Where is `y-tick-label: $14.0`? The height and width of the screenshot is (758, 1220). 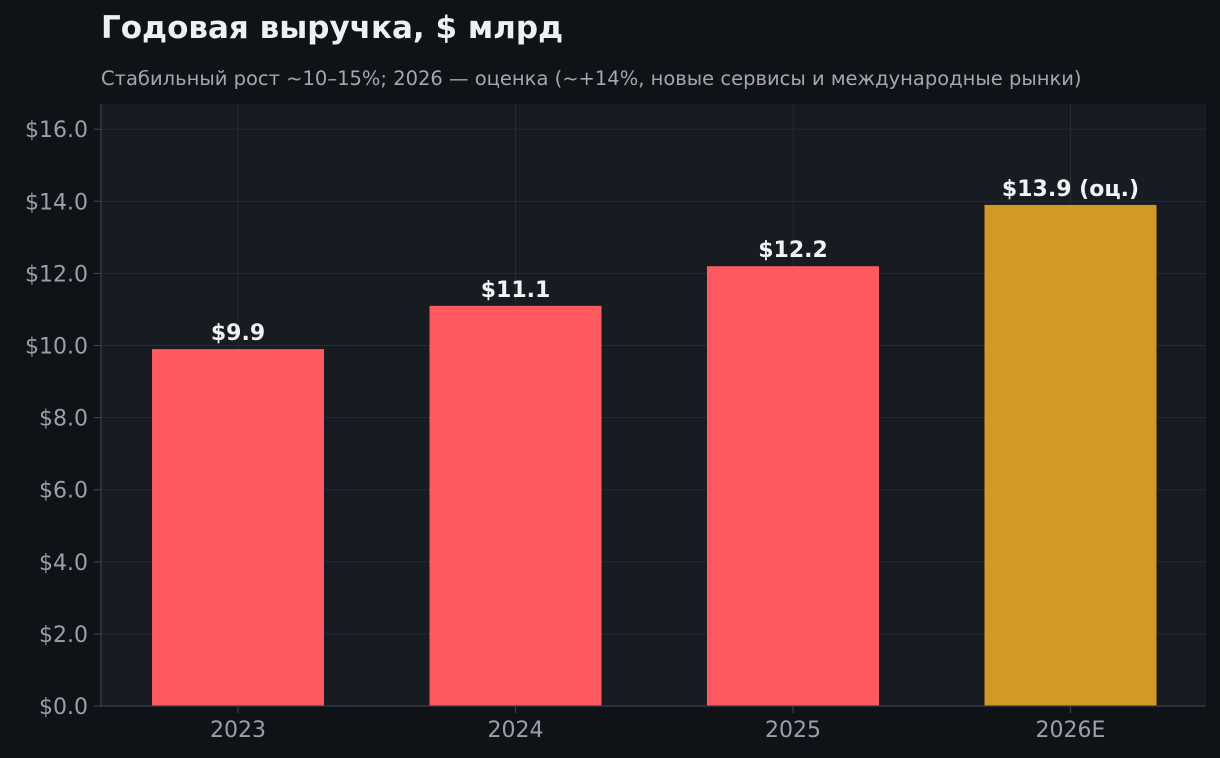
y-tick-label: $14.0 is located at coordinates (56, 202).